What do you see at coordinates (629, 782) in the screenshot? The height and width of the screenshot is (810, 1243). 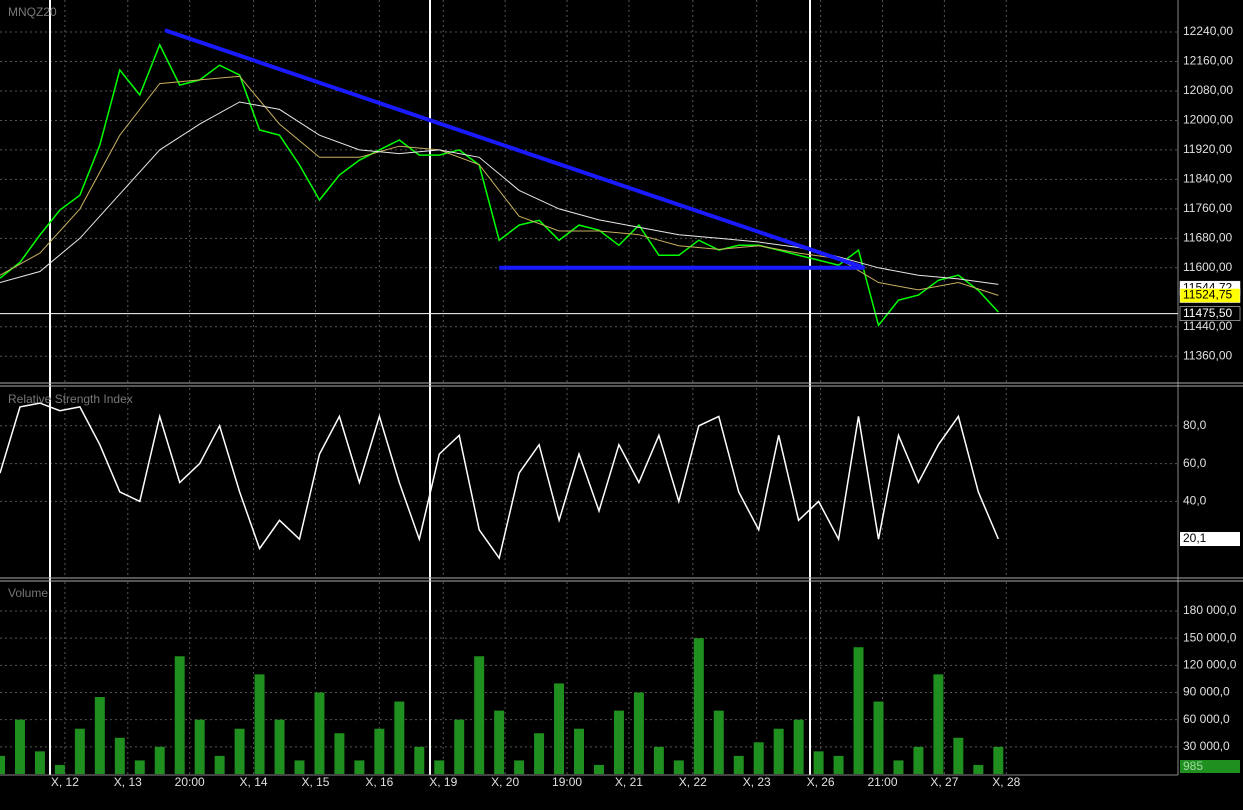 I see `x-tick-label: X, 21` at bounding box center [629, 782].